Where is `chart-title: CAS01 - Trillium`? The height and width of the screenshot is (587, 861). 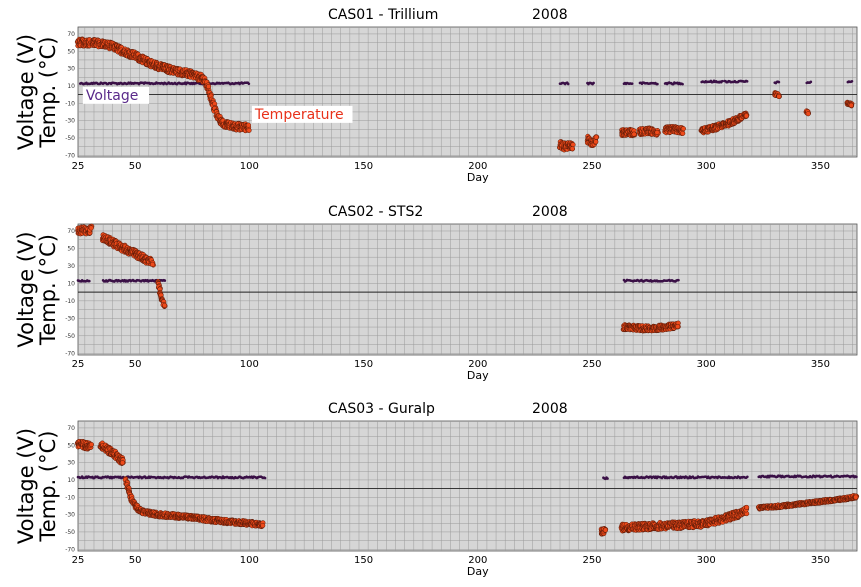 chart-title: CAS01 - Trillium is located at coordinates (383, 15).